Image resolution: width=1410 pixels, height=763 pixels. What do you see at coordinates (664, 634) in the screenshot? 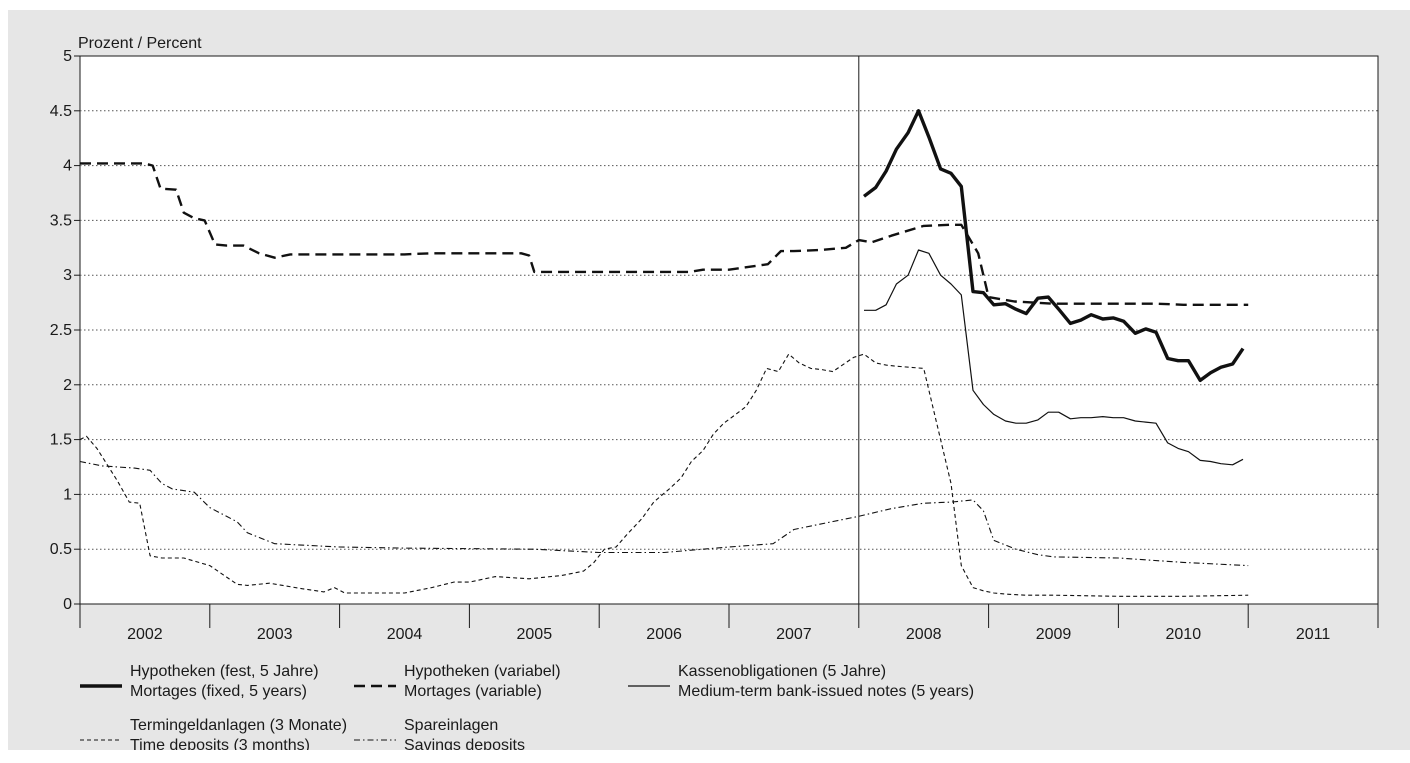
I see `x-tick-label: 2006` at bounding box center [664, 634].